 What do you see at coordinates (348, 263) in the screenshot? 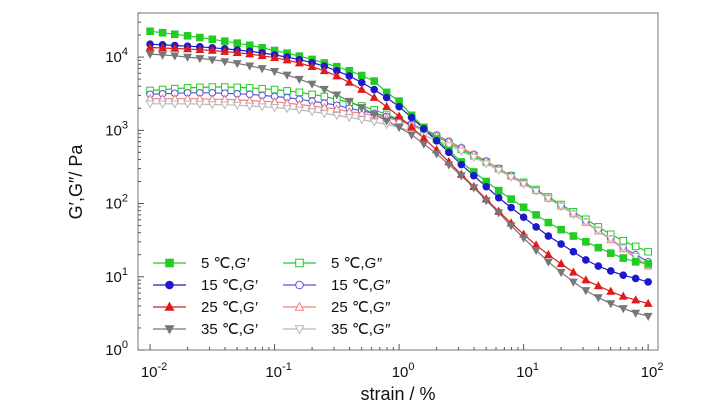
I see `legend-label-prefix: 5 ℃,` at bounding box center [348, 263].